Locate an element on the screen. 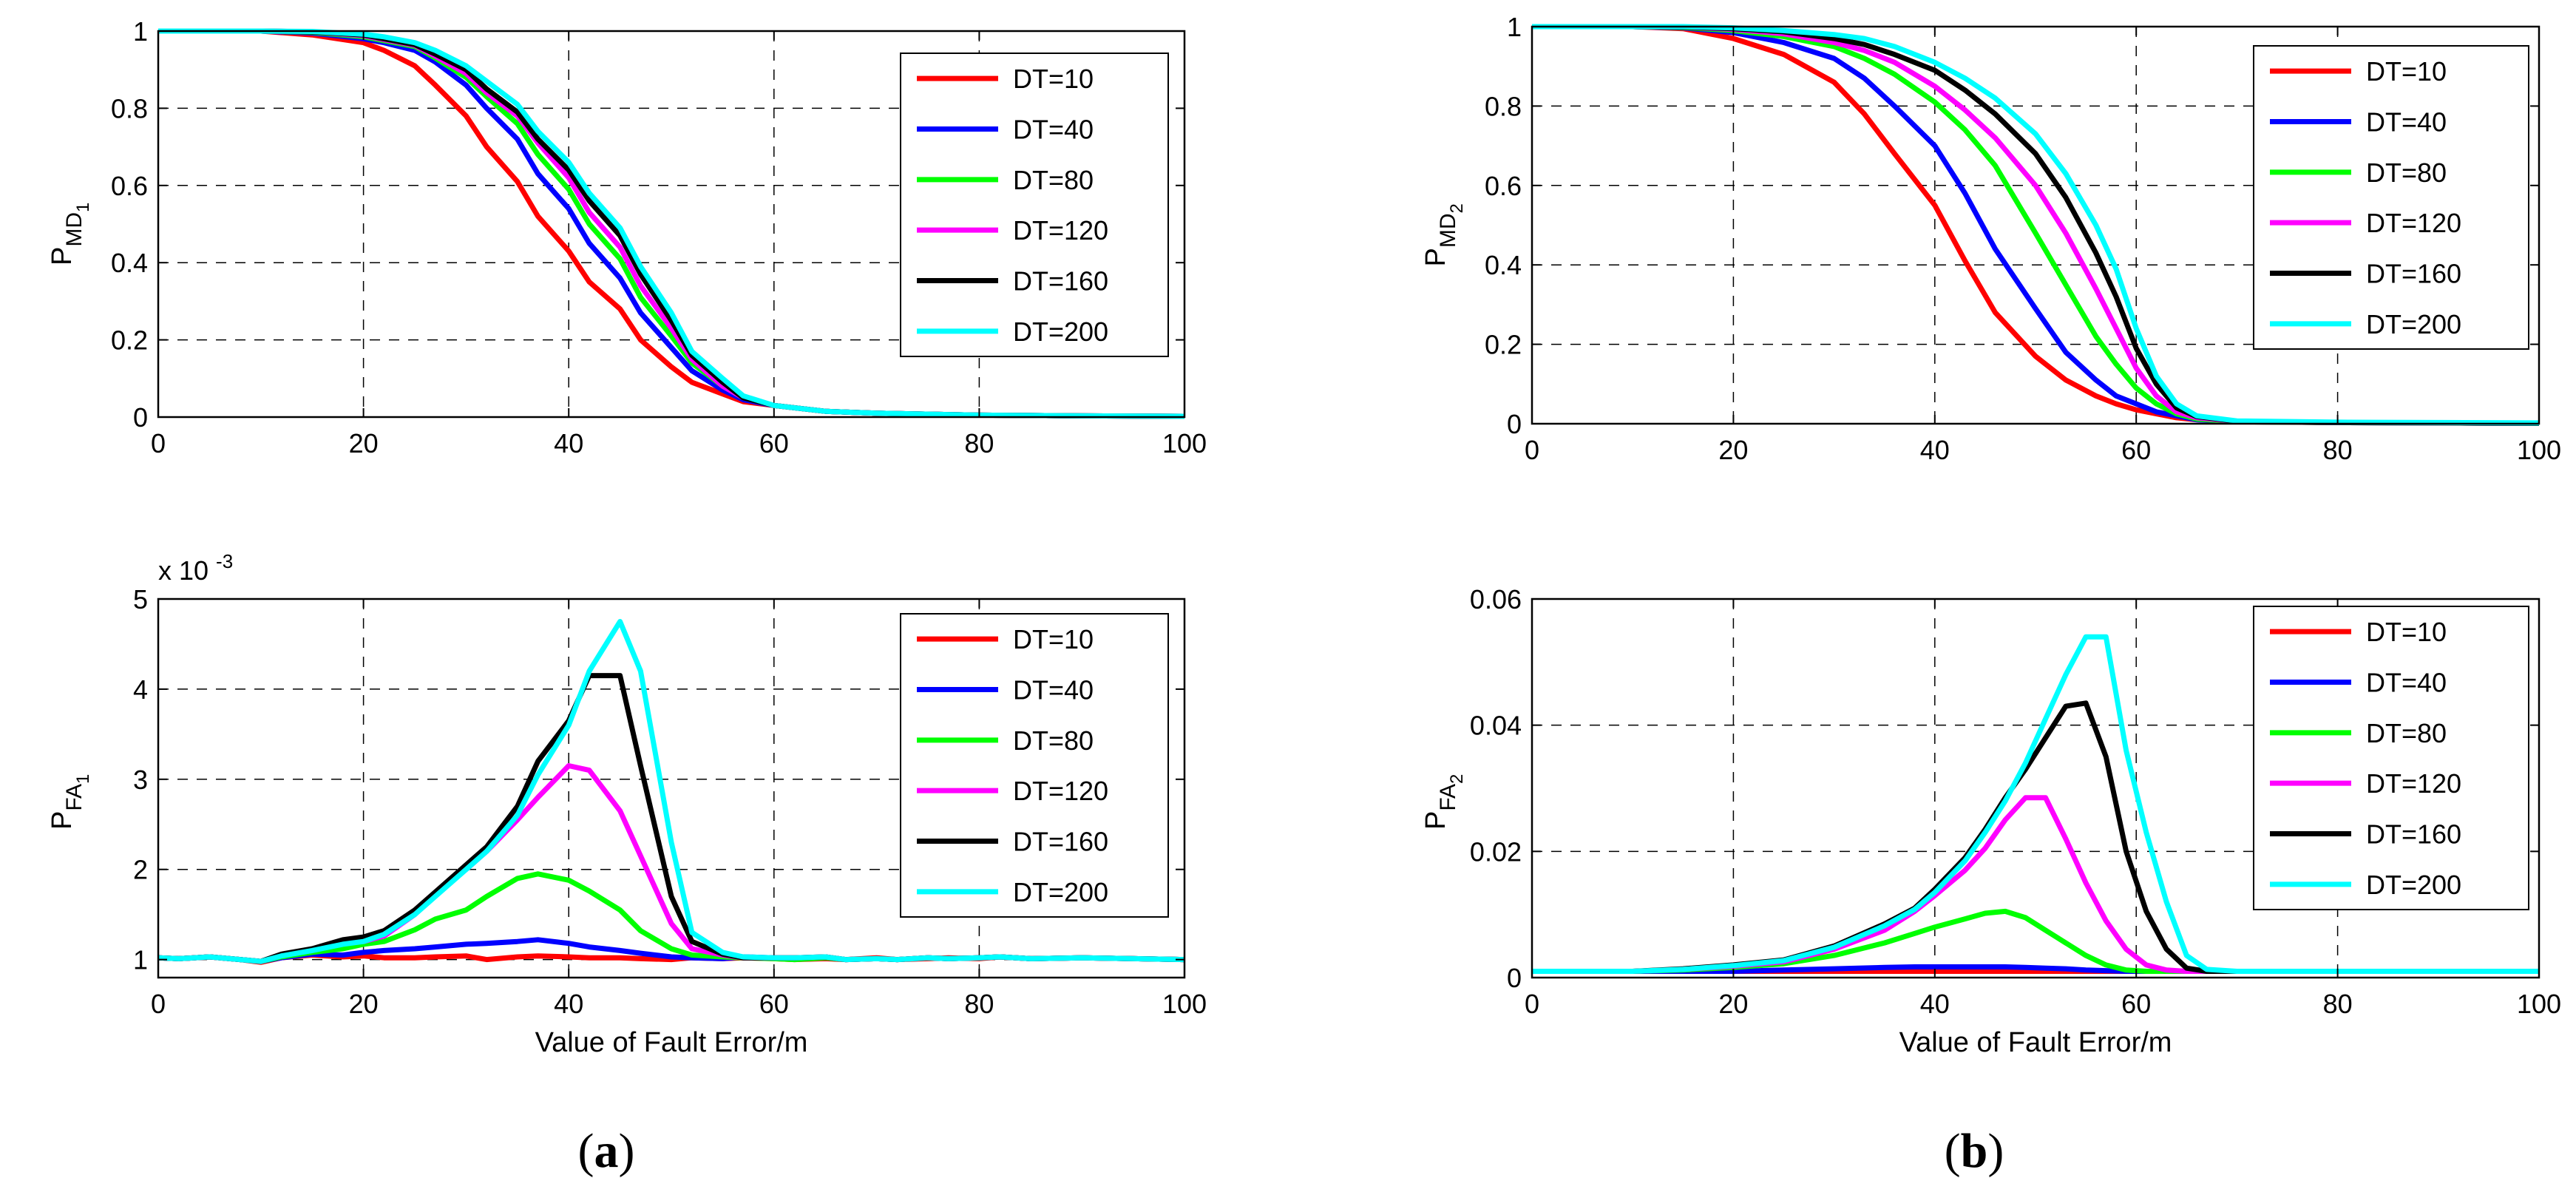 This screenshot has width=2576, height=1195. y-exponent-label: x 10 -3 is located at coordinates (195, 568).